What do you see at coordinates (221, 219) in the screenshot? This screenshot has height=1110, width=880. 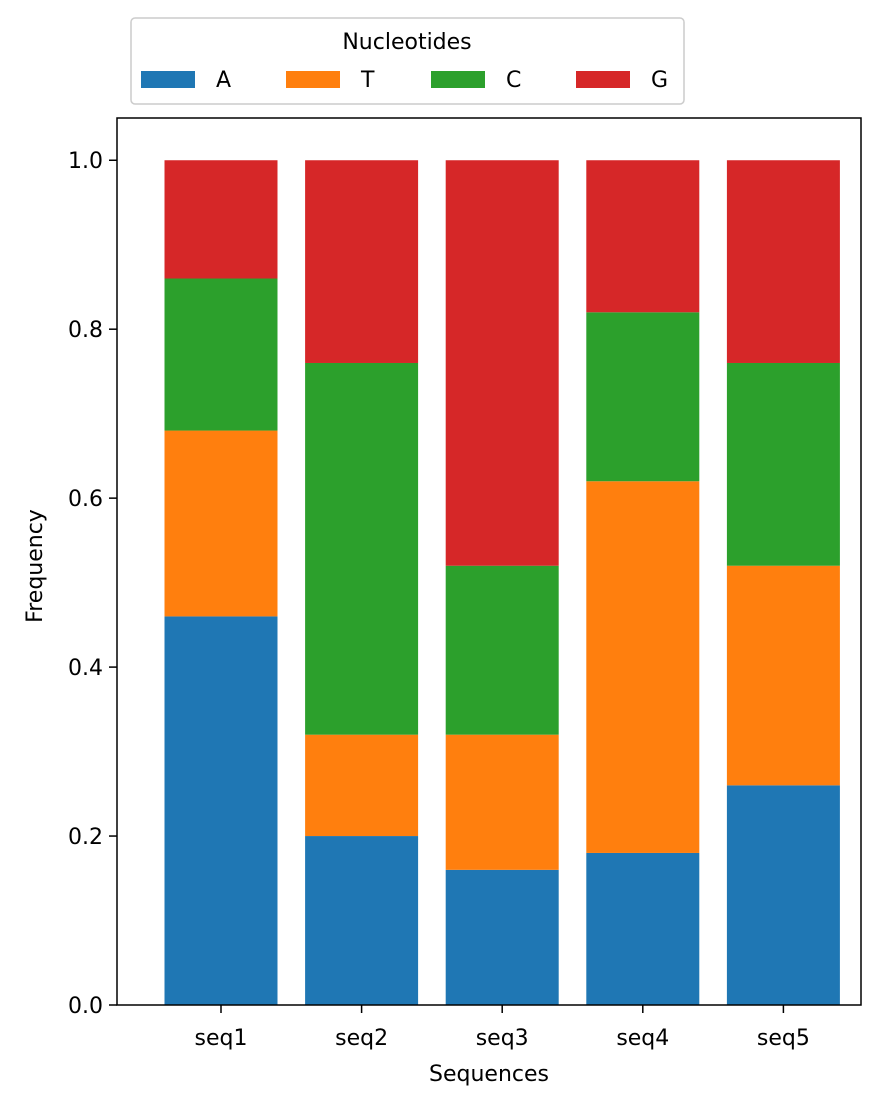 I see `bar-segment-seq1-G` at bounding box center [221, 219].